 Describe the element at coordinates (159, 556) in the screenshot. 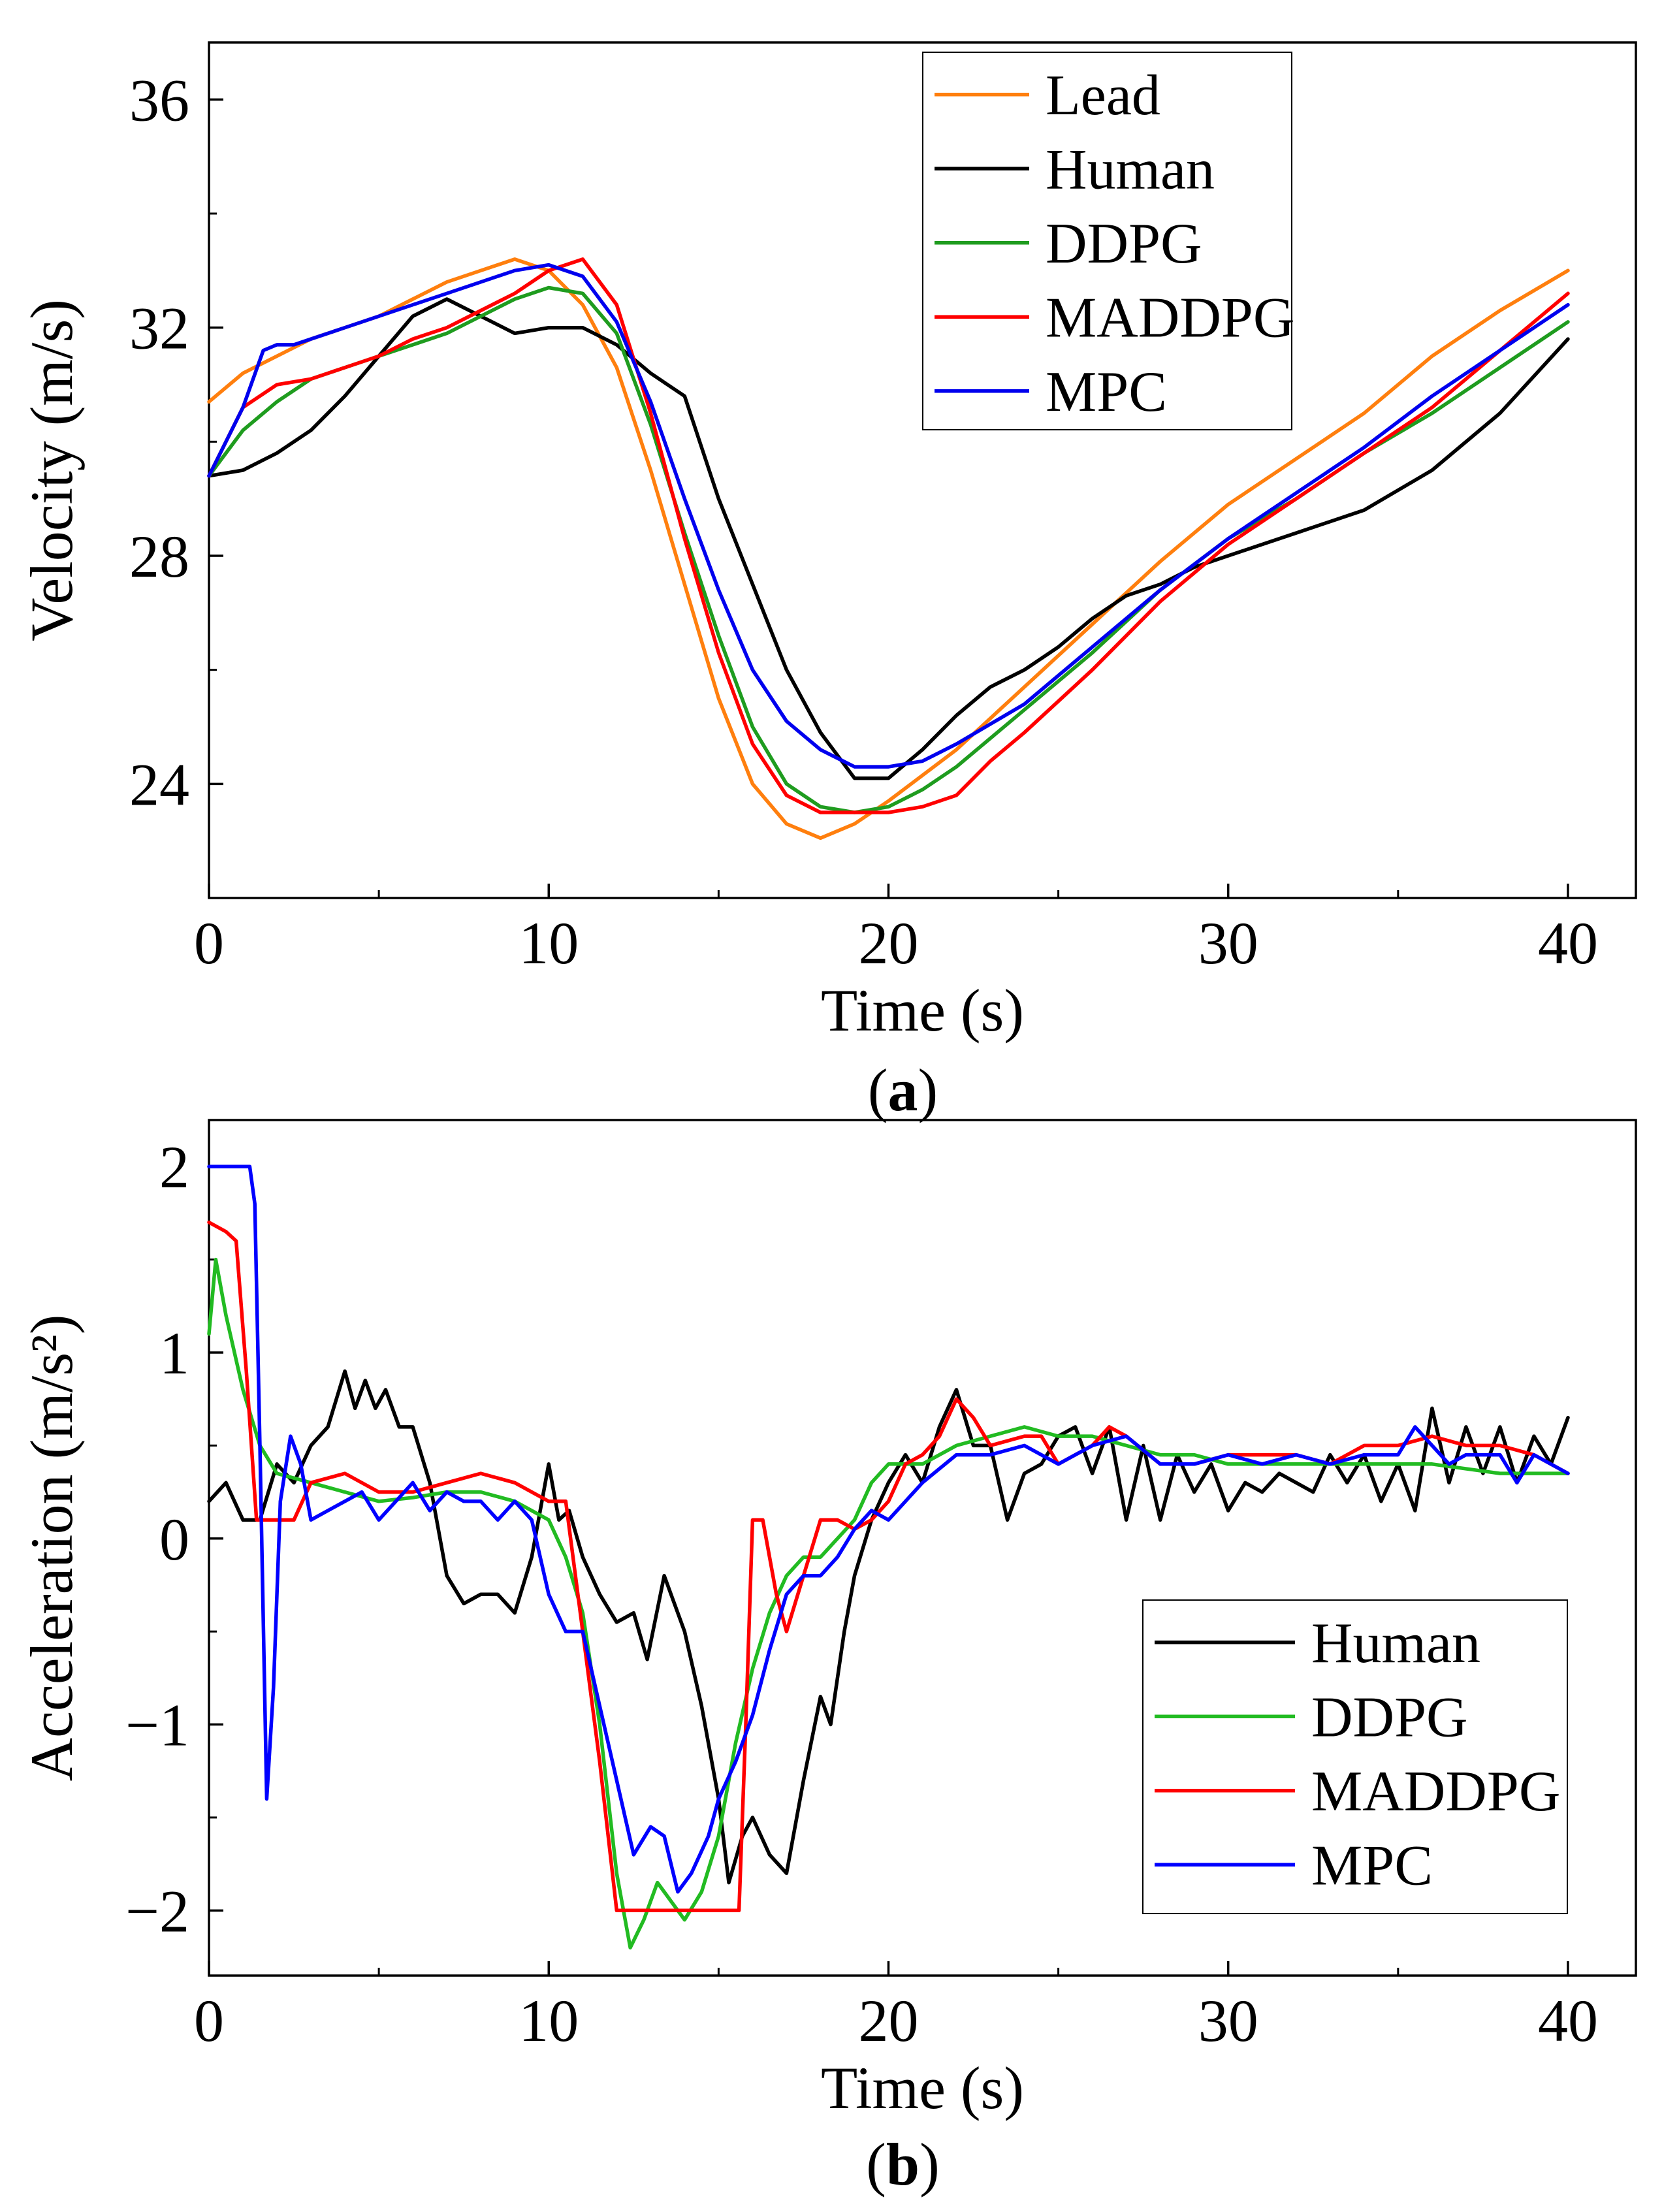

I see `y-tick-label: 28` at that location.